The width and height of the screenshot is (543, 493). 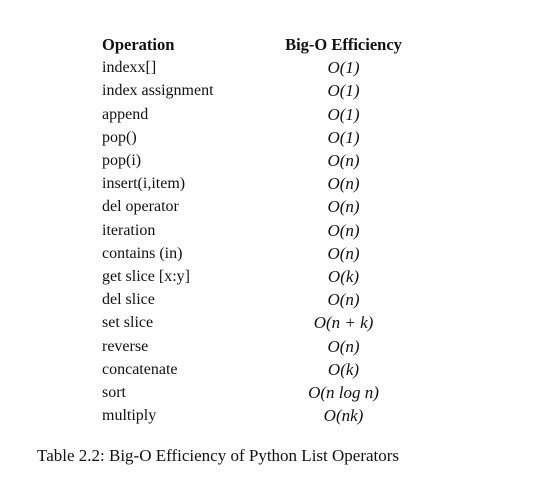 I want to click on table-row: append O(1), so click(x=262, y=114).